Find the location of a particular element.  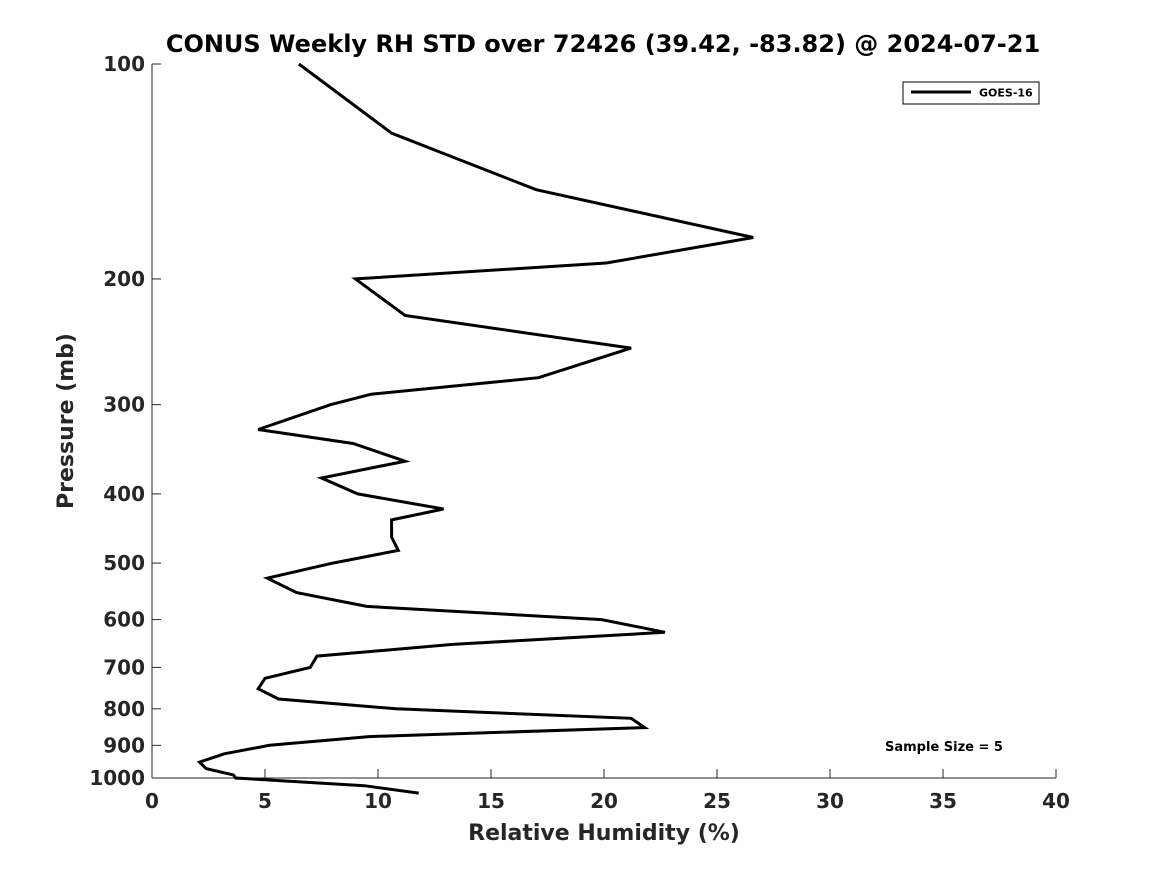

y-tick-label: 400 is located at coordinates (124, 494).